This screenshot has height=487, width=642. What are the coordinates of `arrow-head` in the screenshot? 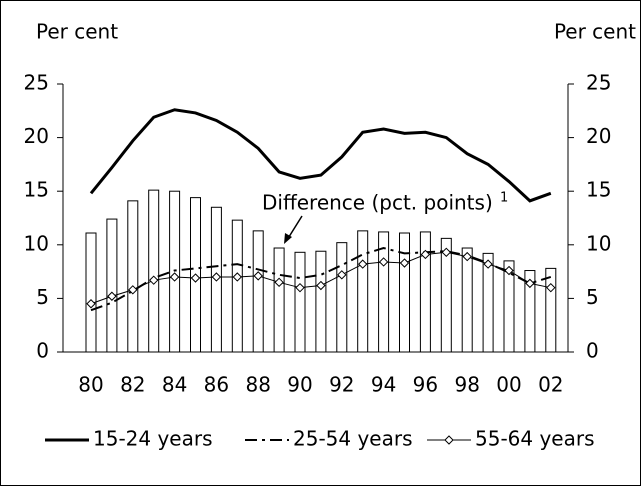 It's located at (288, 238).